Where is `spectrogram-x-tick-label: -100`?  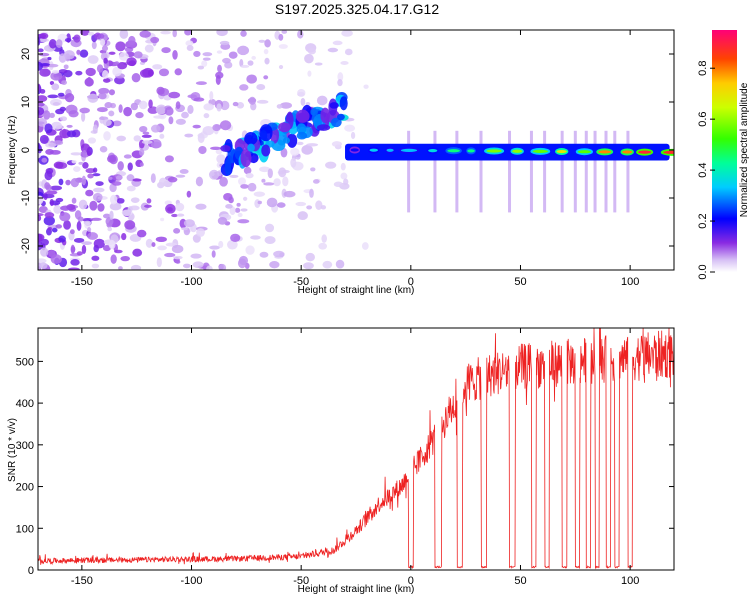
spectrogram-x-tick-label: -100 is located at coordinates (192, 282).